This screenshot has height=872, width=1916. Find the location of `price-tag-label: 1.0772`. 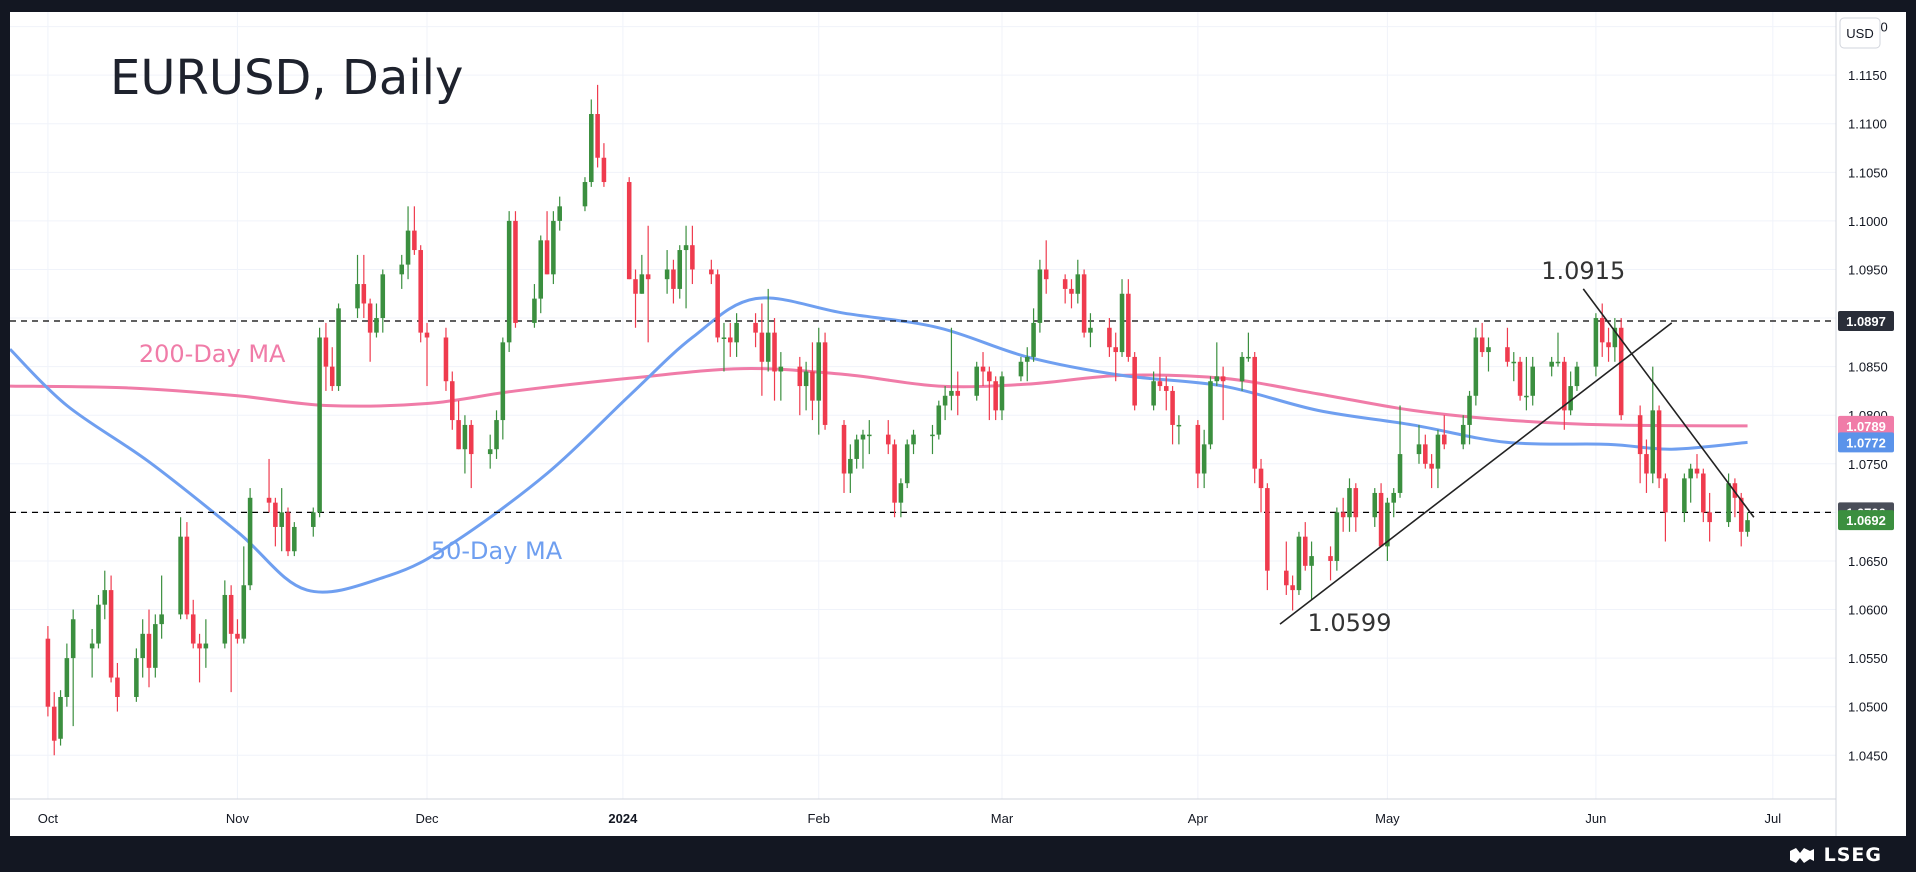

price-tag-label: 1.0772 is located at coordinates (1866, 442).